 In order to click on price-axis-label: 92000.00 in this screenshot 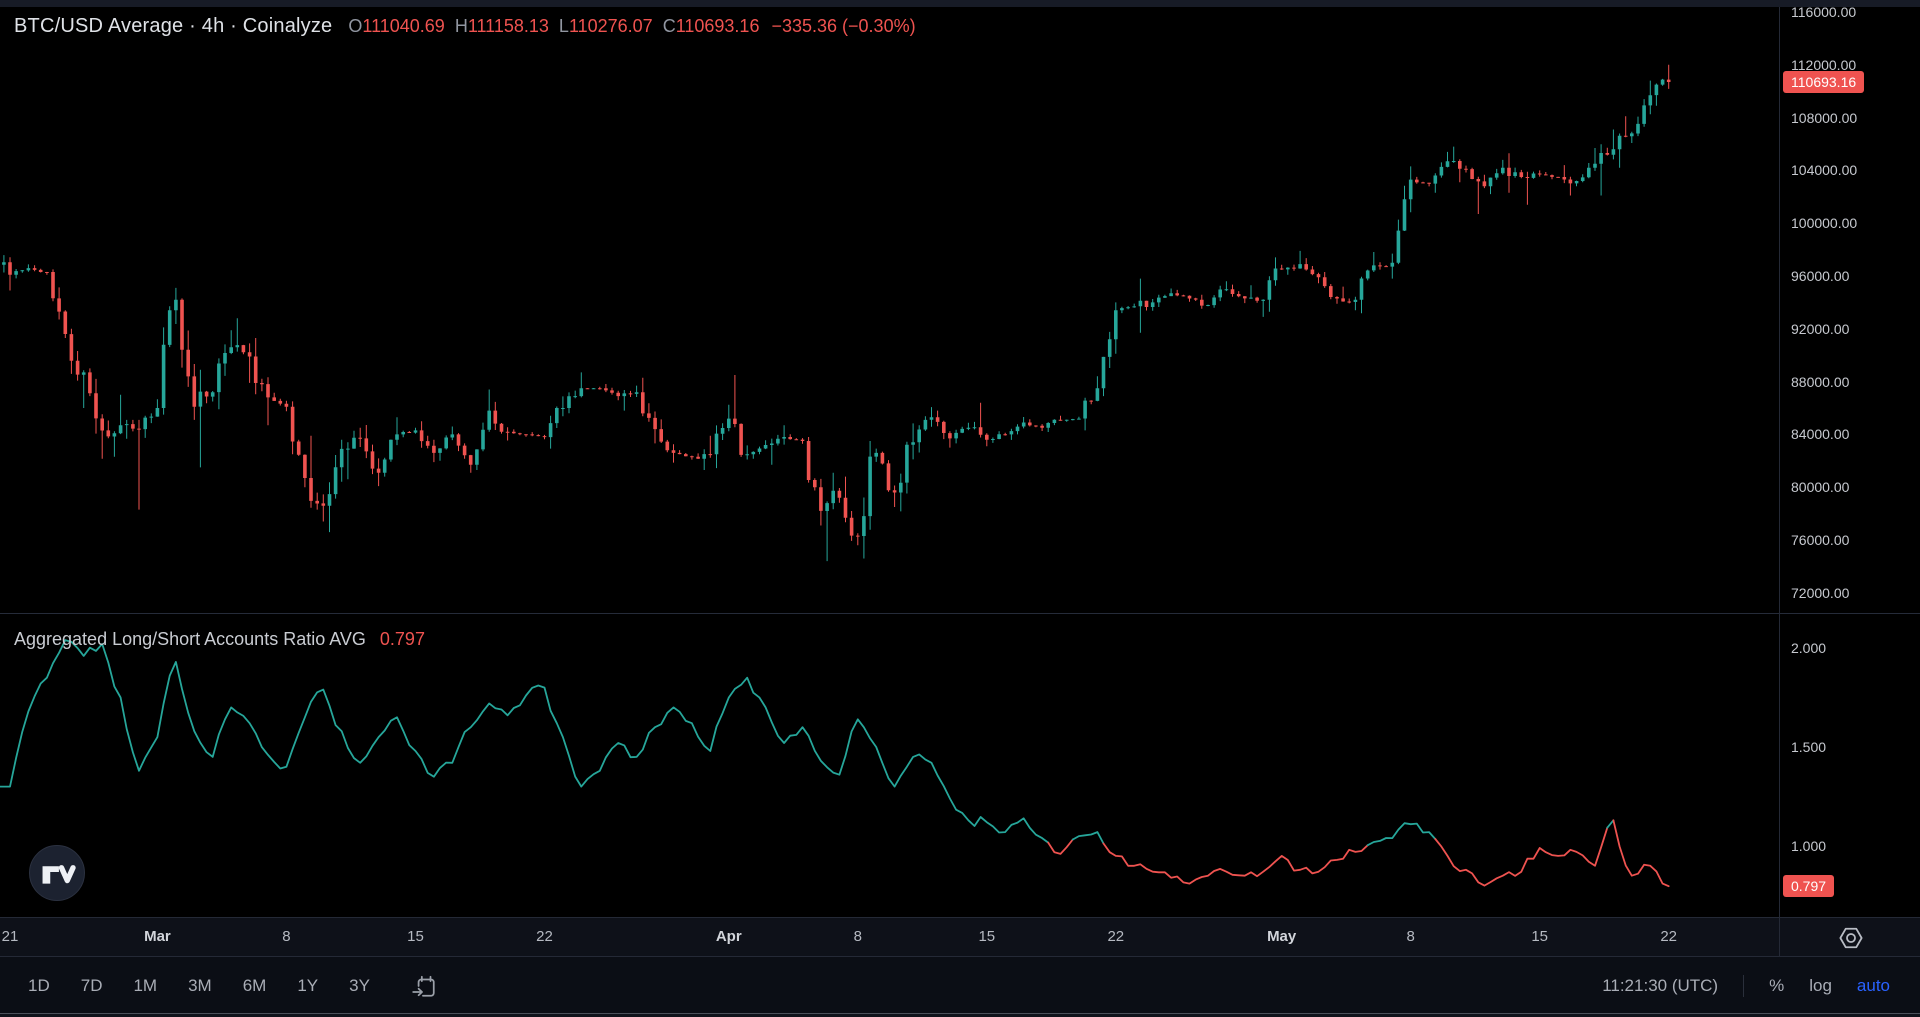, I will do `click(1820, 328)`.